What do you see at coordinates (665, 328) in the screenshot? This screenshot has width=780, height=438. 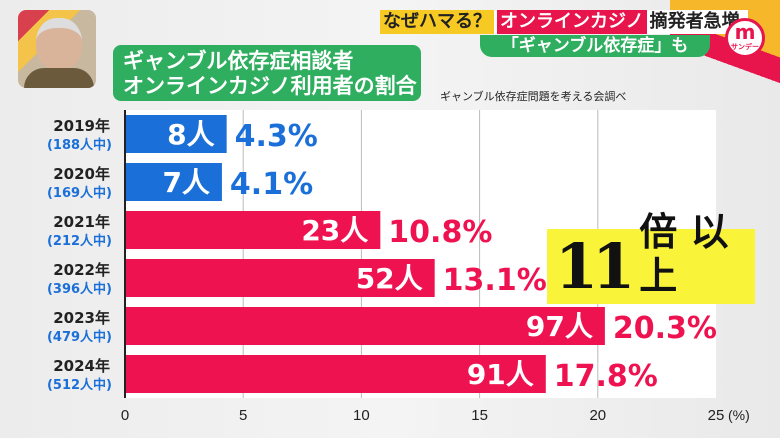 I see `bar-value-label: 20.3%` at bounding box center [665, 328].